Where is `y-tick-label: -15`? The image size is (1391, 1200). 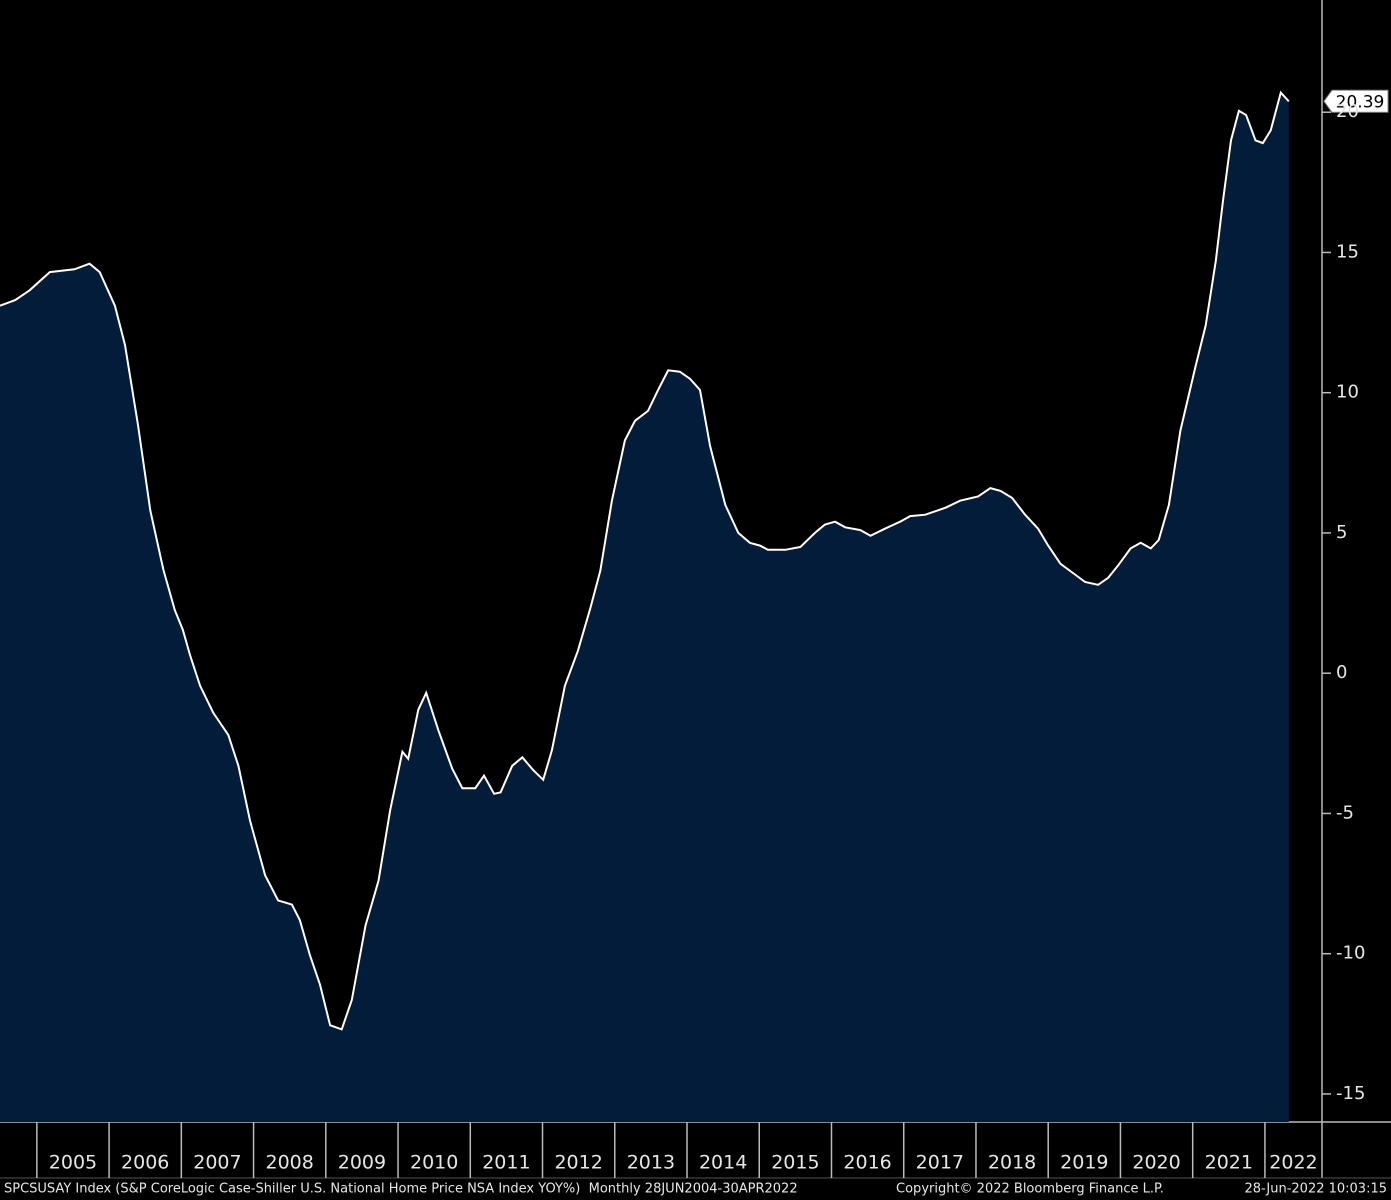 y-tick-label: -15 is located at coordinates (1350, 1093).